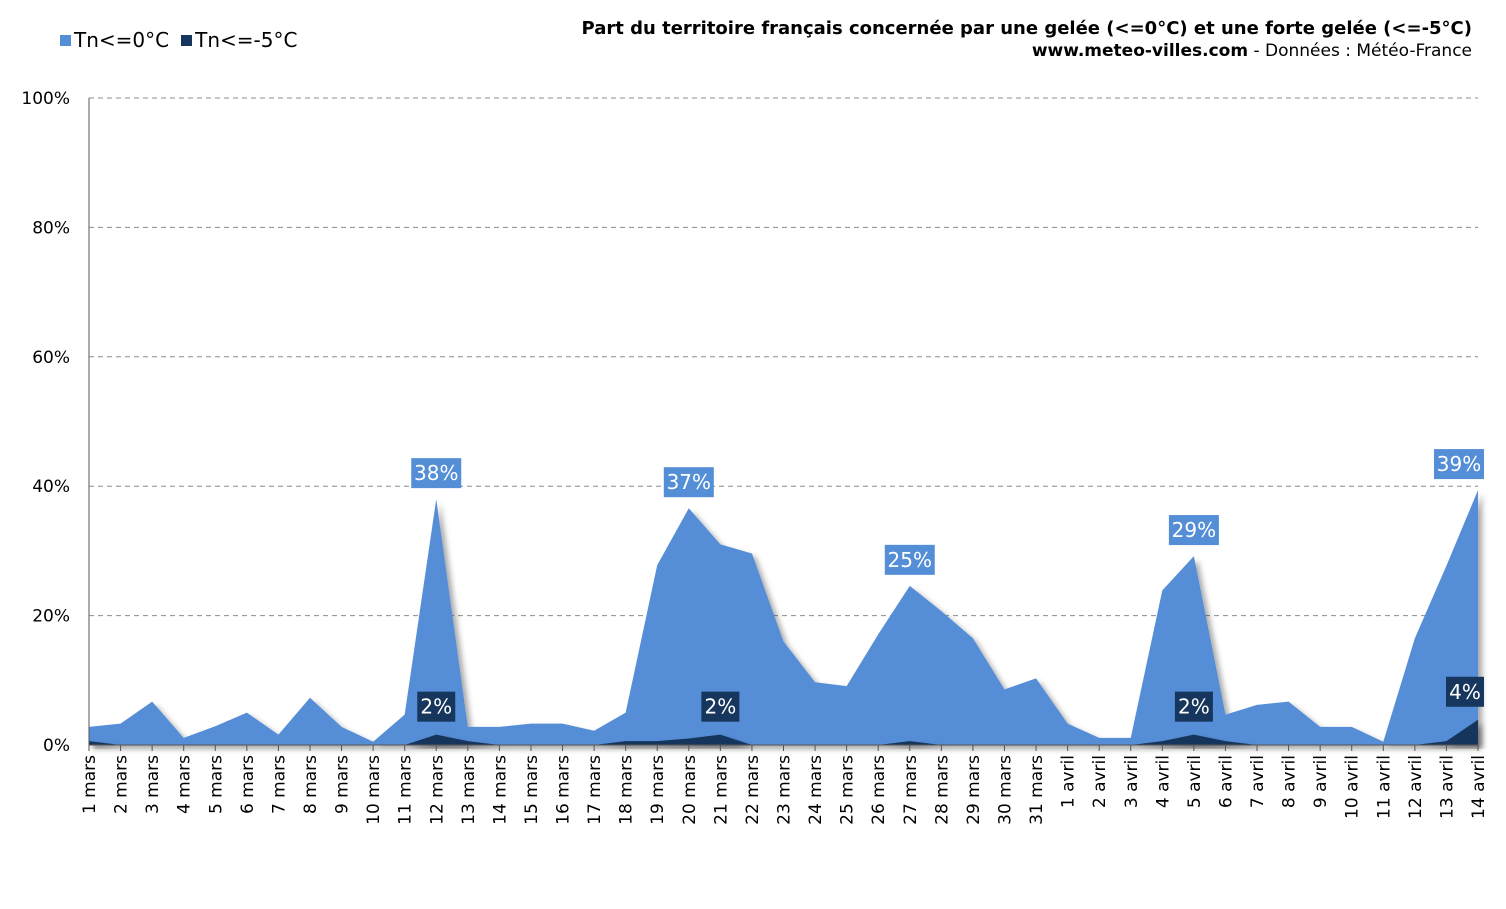 The image size is (1506, 909). What do you see at coordinates (690, 790) in the screenshot?
I see `x-tick-label: 20 mars` at bounding box center [690, 790].